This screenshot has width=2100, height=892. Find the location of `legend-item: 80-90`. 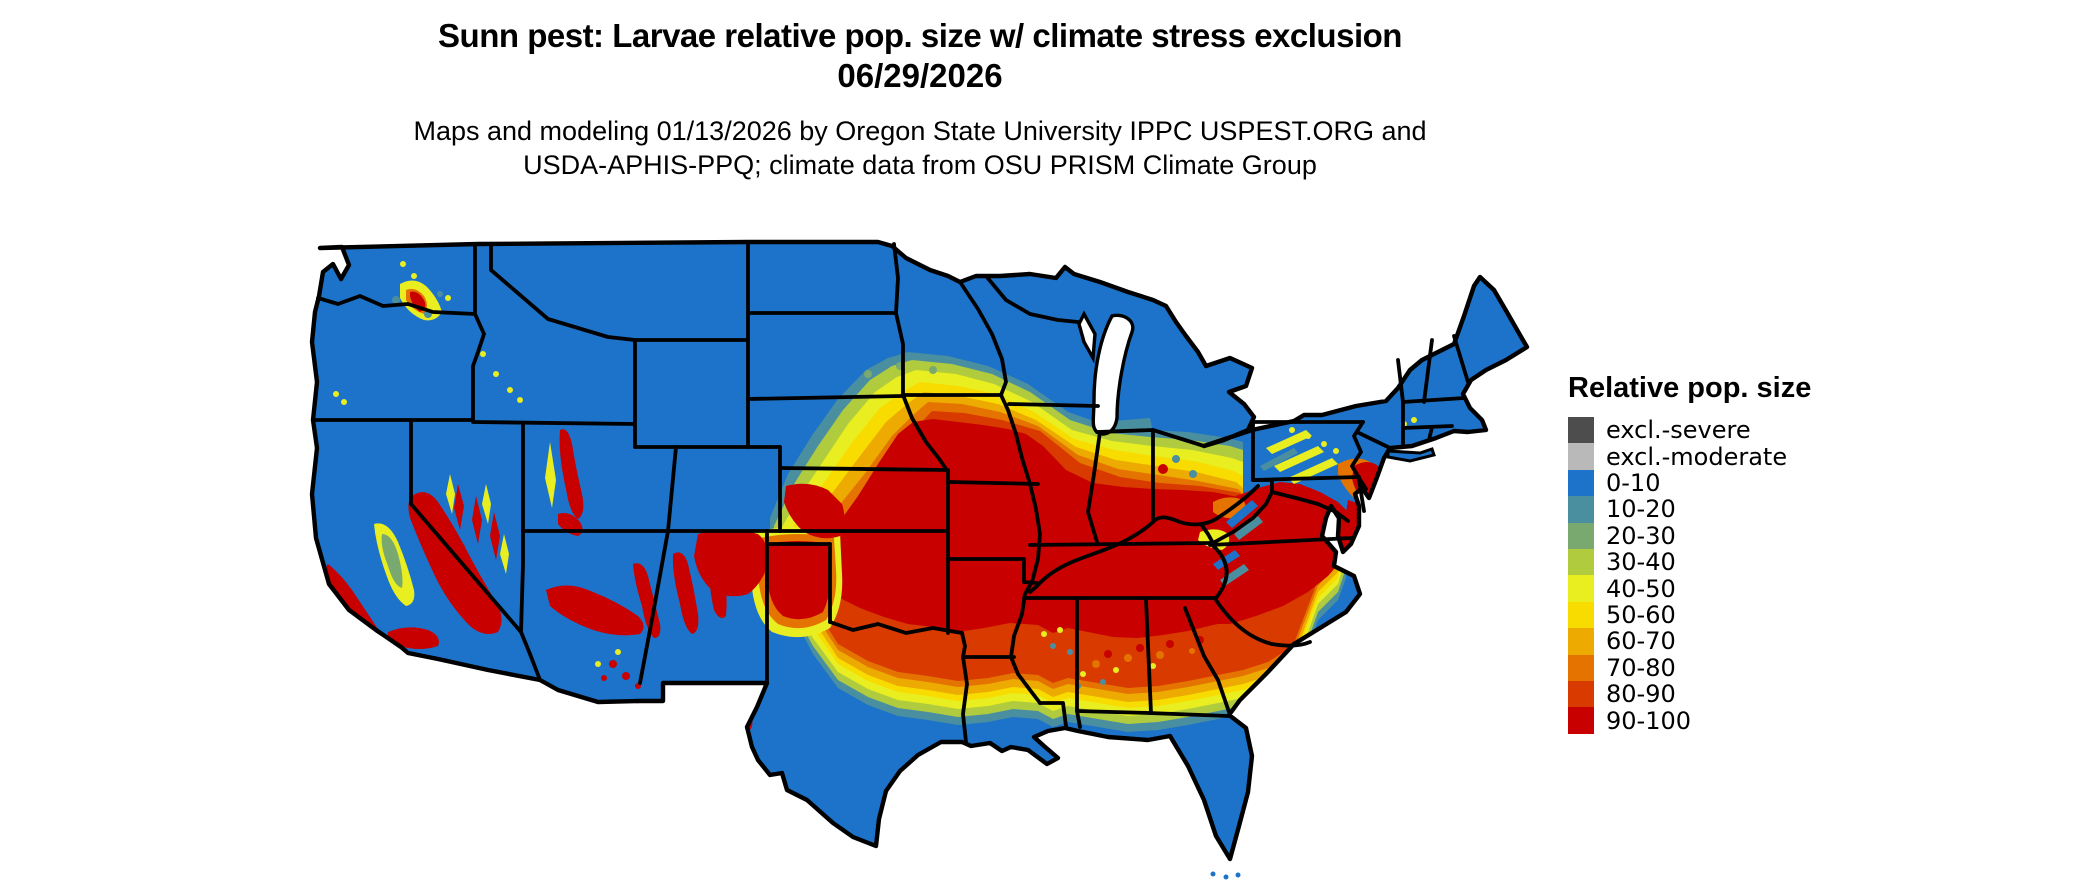

legend-item: 80-90 is located at coordinates (1733, 694).